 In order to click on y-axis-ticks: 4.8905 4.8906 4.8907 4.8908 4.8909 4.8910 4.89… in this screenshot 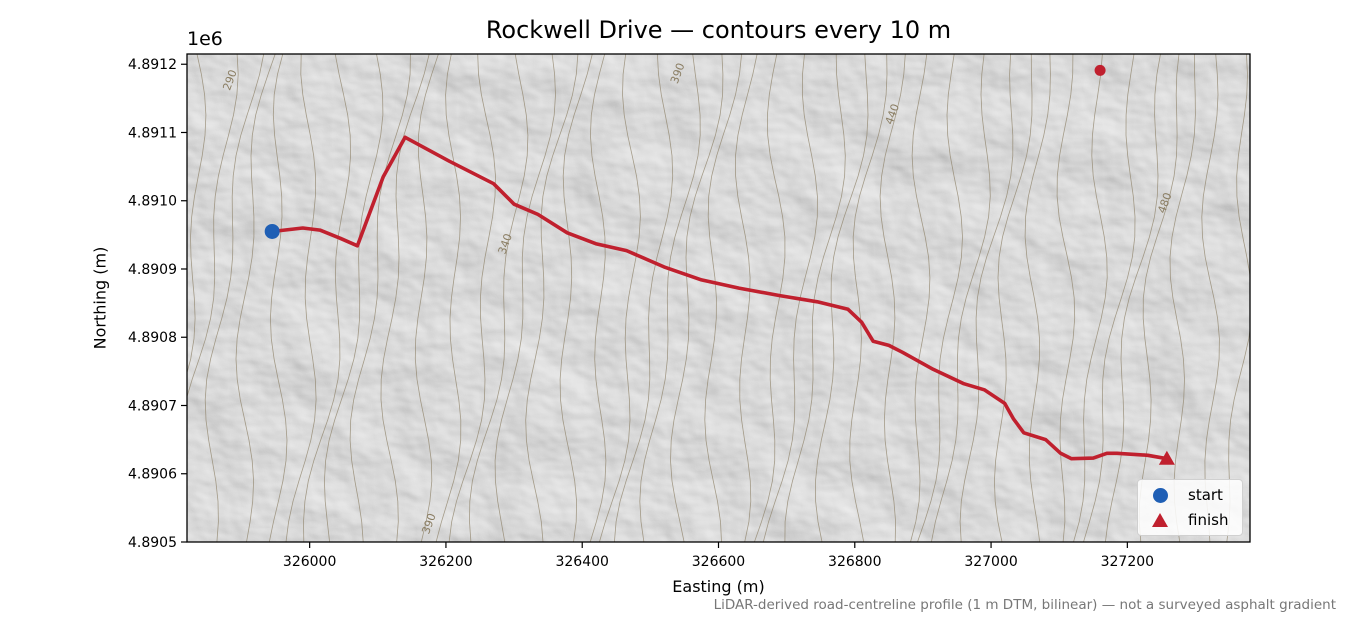, I will do `click(157, 304)`.